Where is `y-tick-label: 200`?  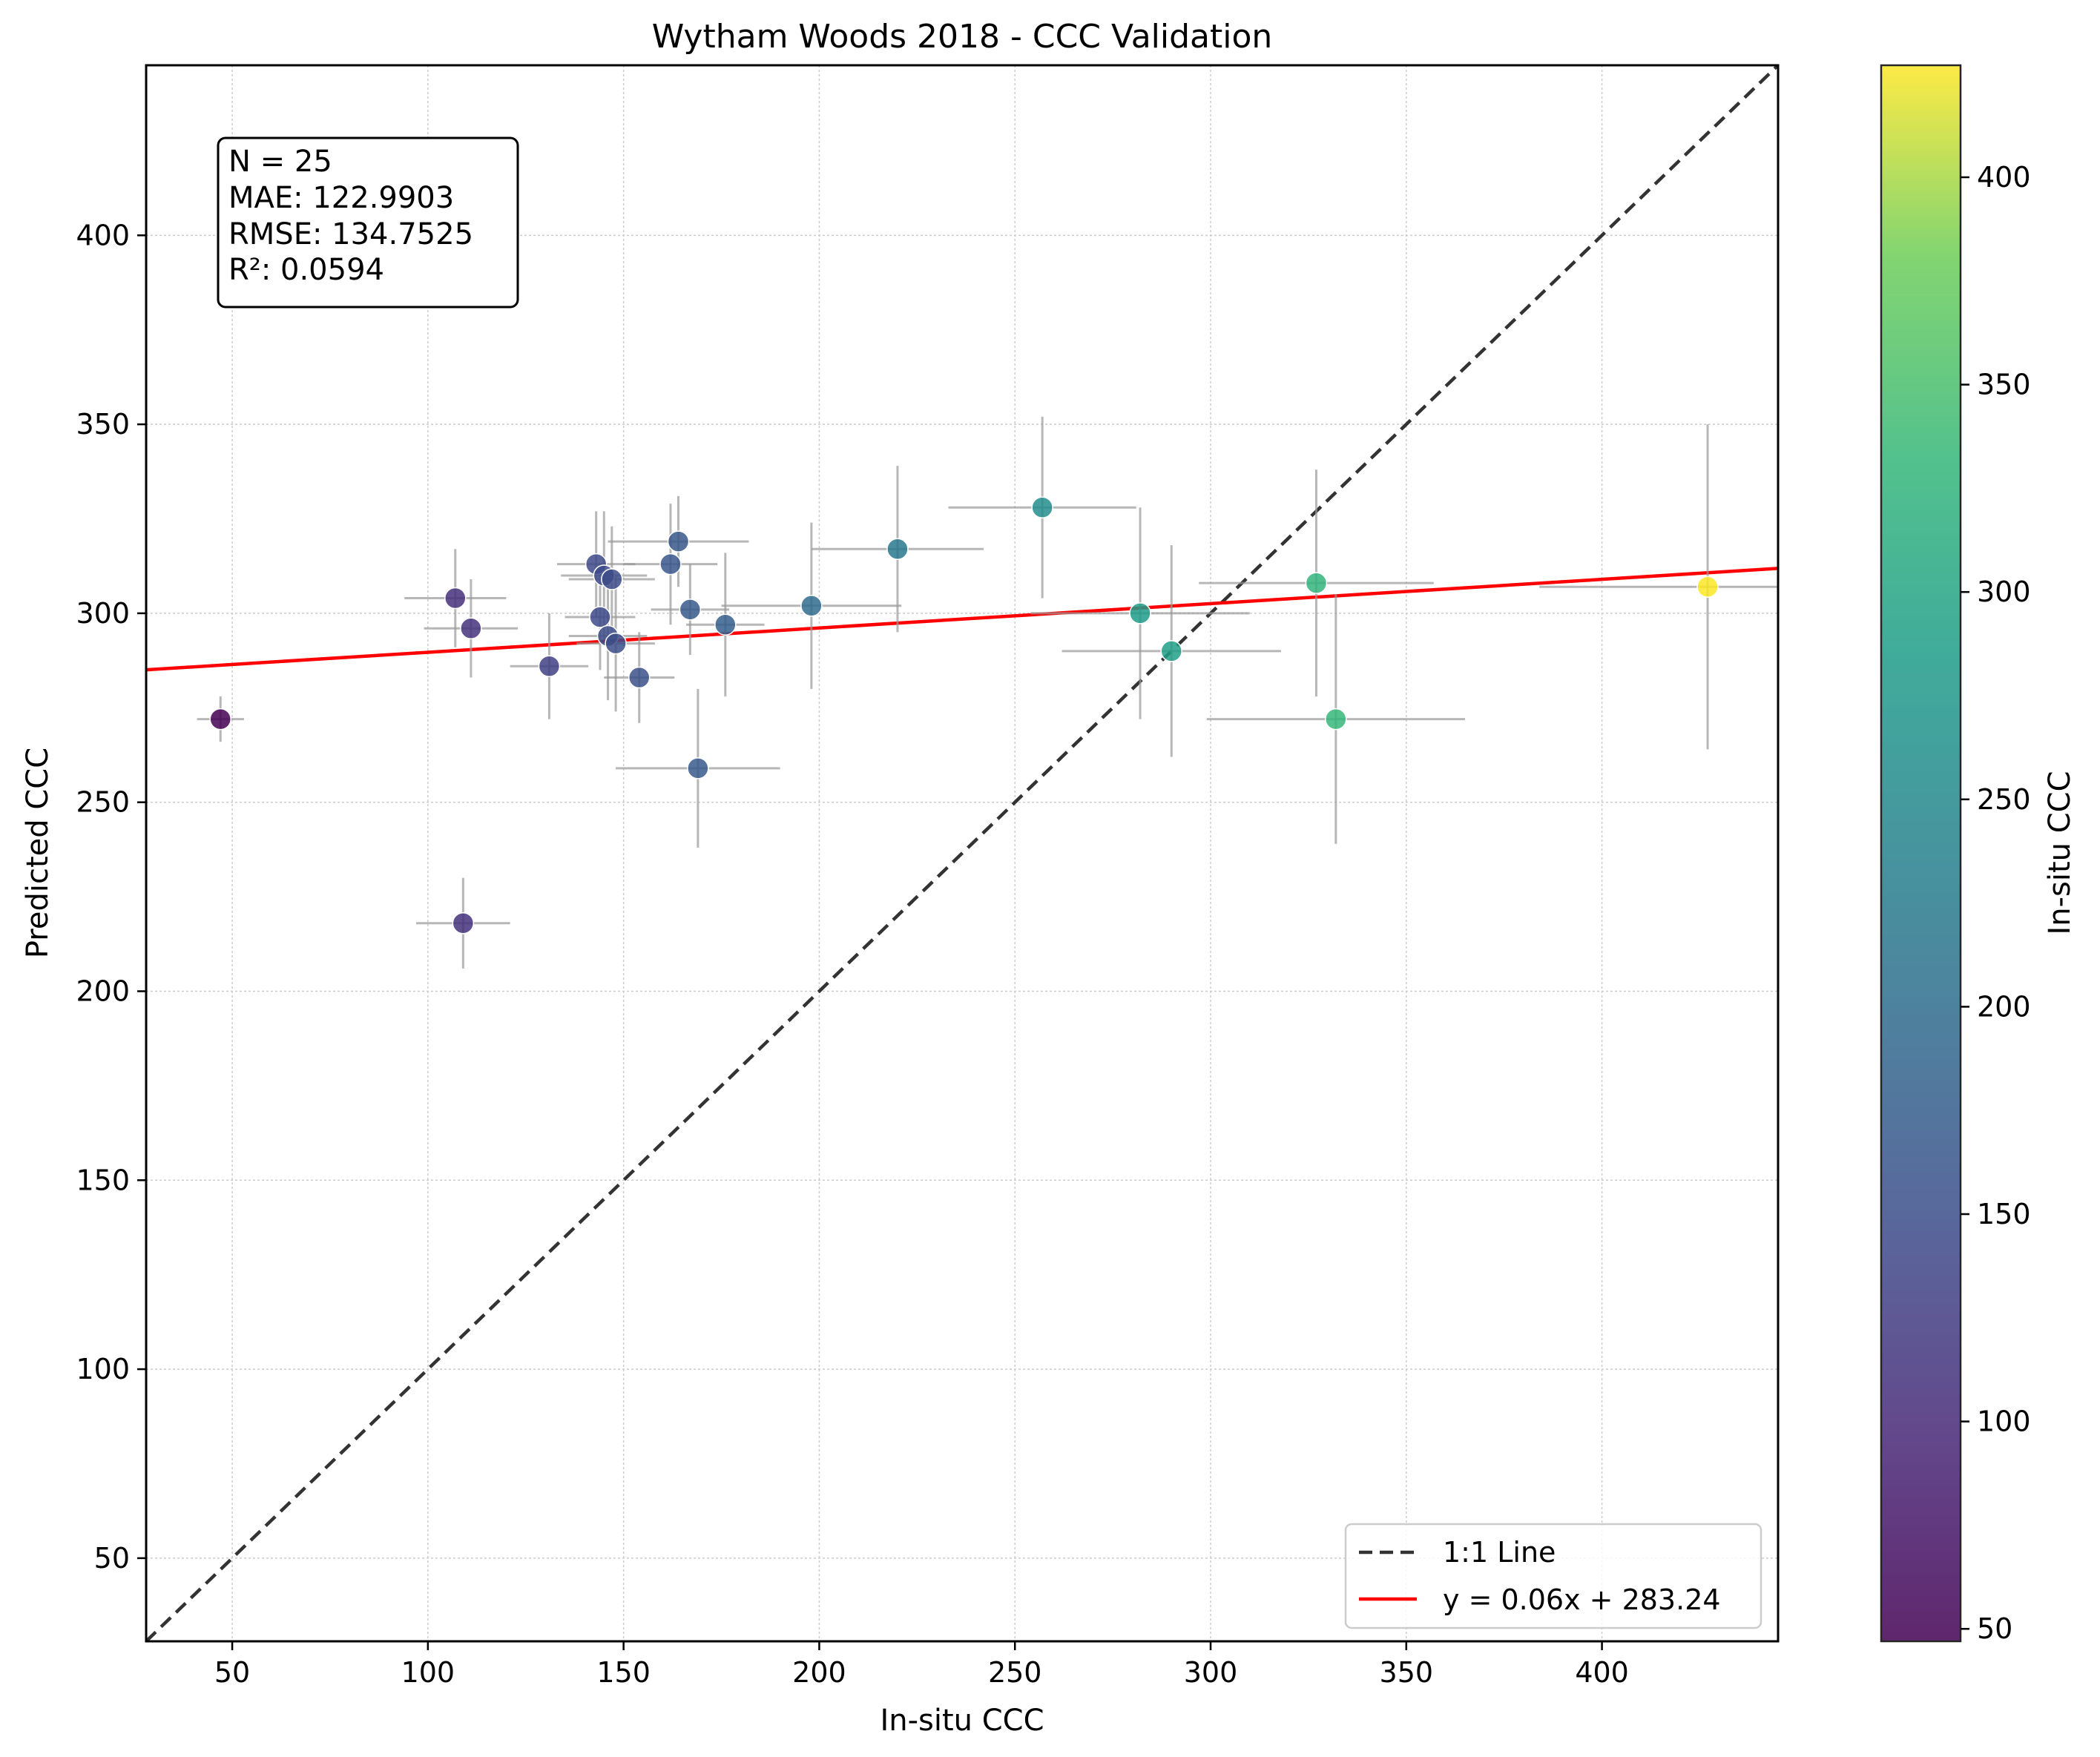
y-tick-label: 200 is located at coordinates (103, 991).